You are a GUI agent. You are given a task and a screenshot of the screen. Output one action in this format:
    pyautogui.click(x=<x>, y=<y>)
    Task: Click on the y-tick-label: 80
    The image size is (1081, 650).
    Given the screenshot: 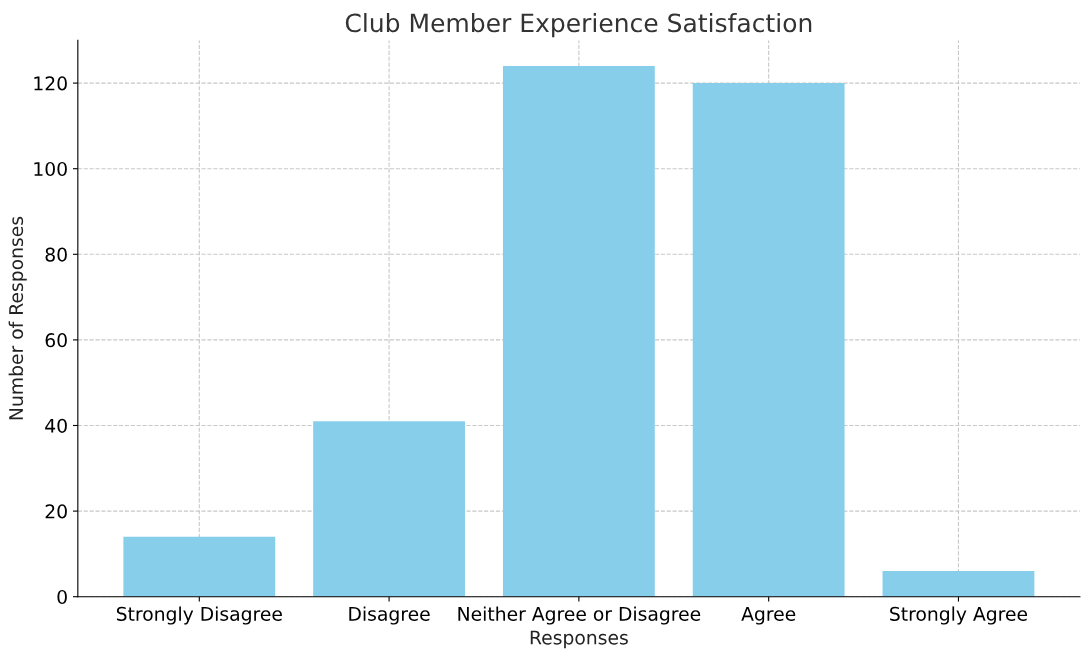 What is the action you would take?
    pyautogui.click(x=56, y=254)
    